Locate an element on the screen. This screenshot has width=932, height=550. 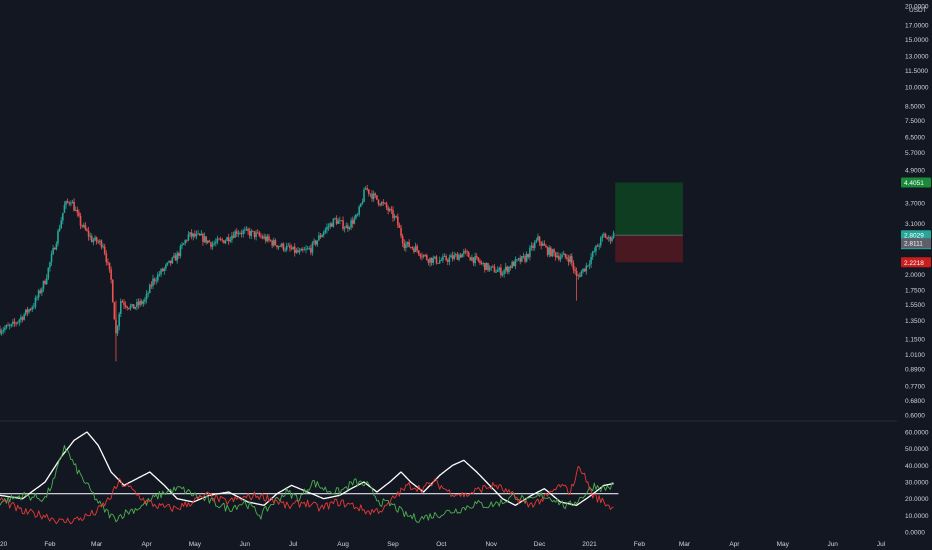
price-tick-label: 3.1000 is located at coordinates (915, 224).